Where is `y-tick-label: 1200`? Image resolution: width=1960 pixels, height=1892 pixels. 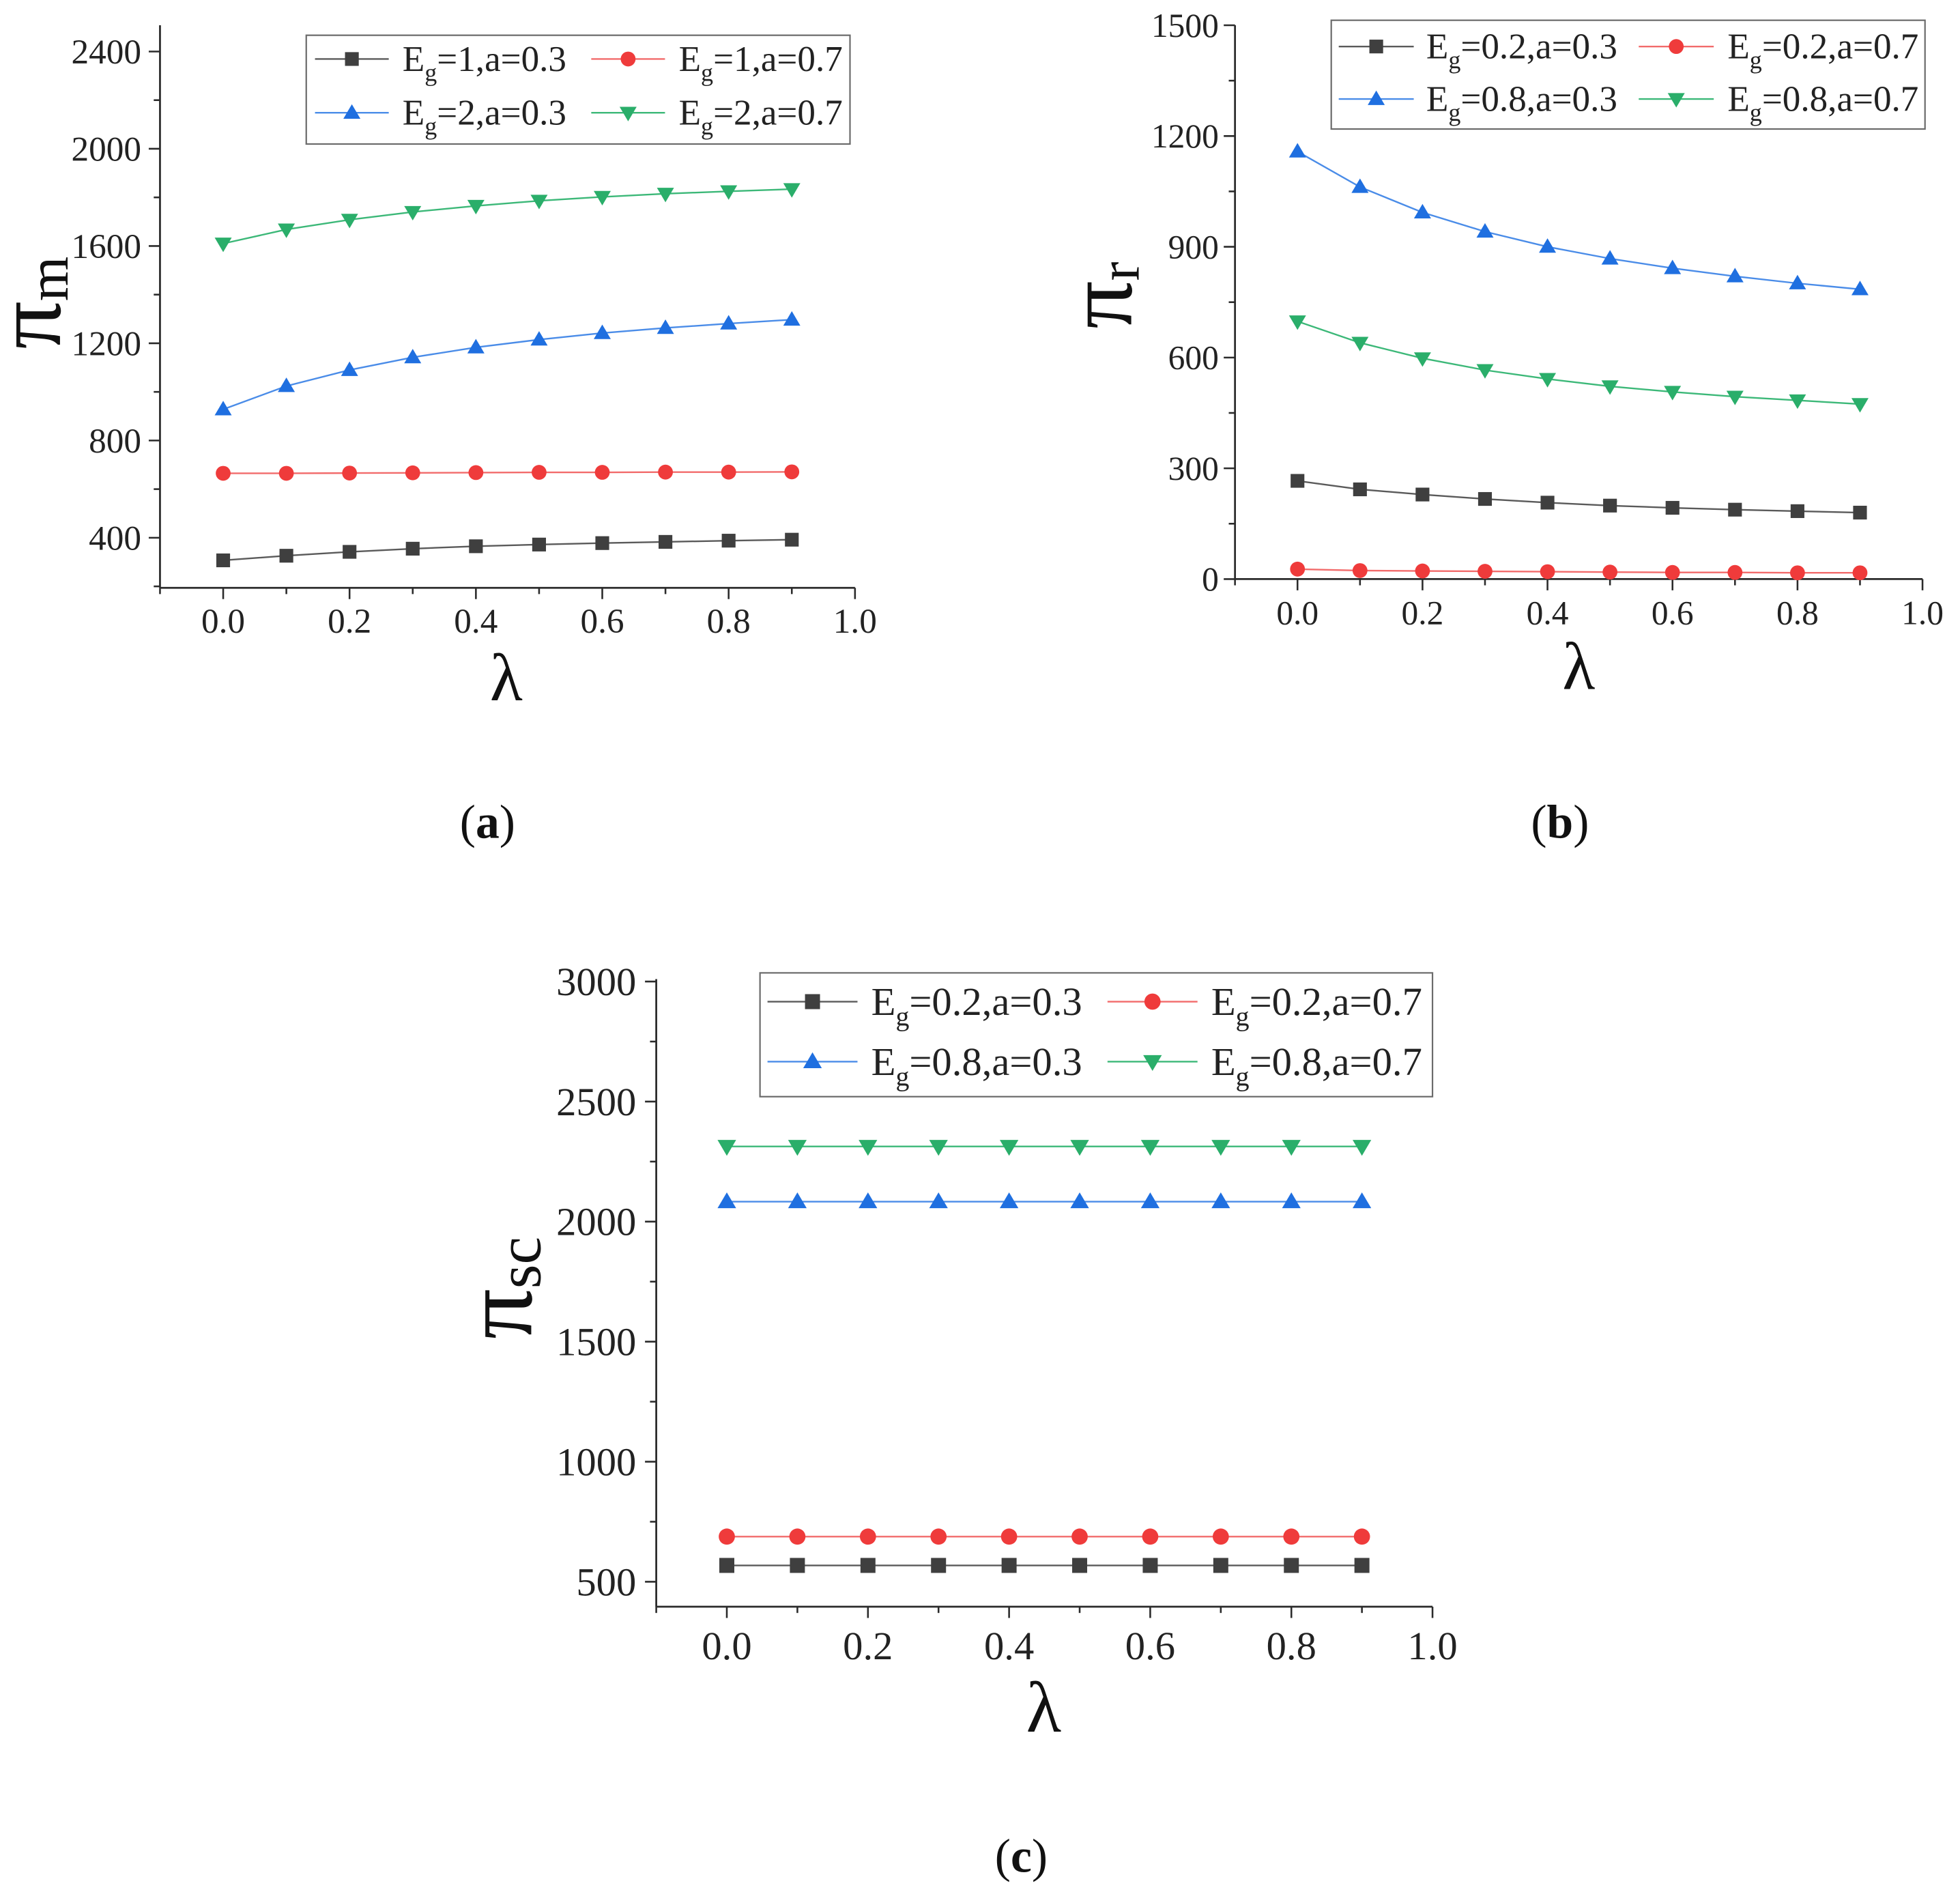
y-tick-label: 1200 is located at coordinates (106, 343).